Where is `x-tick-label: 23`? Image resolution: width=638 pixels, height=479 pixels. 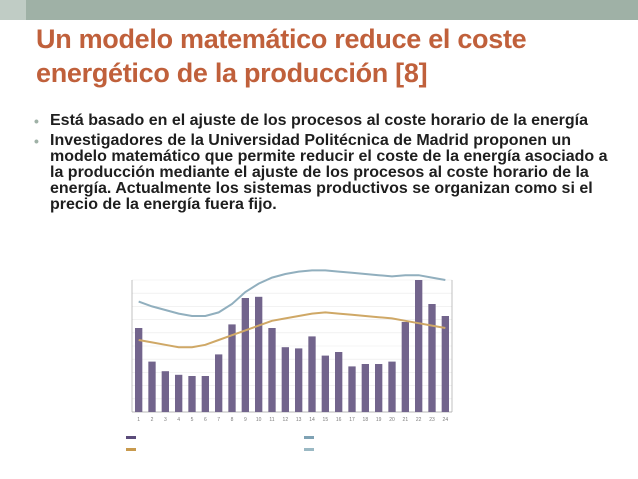 x-tick-label: 23 is located at coordinates (432, 420).